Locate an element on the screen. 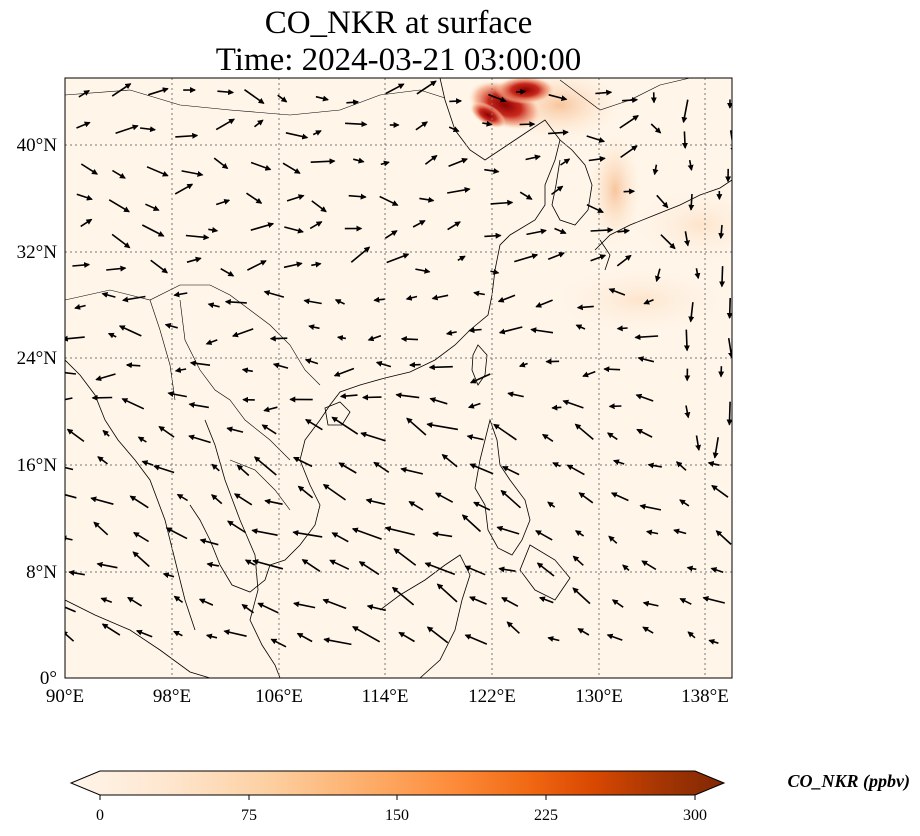 This screenshot has width=920, height=836. colorbar-tick-label: 0 is located at coordinates (100, 815).